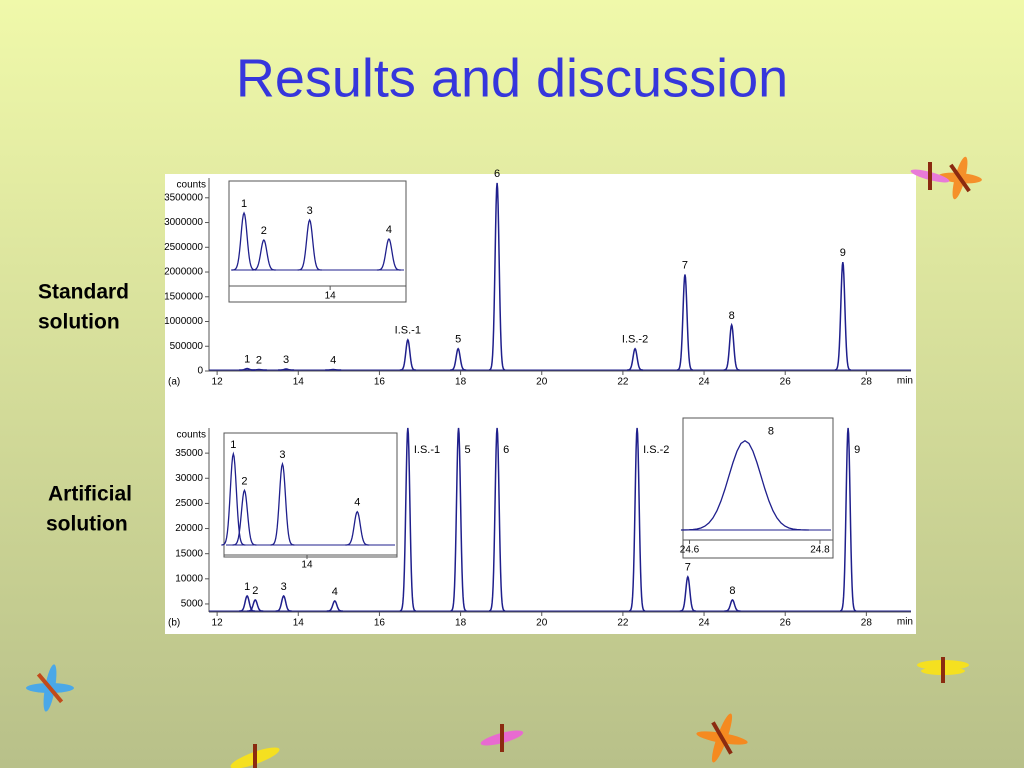 The width and height of the screenshot is (1024, 773). What do you see at coordinates (189, 578) in the screenshot?
I see `y-tick-label: 10000` at bounding box center [189, 578].